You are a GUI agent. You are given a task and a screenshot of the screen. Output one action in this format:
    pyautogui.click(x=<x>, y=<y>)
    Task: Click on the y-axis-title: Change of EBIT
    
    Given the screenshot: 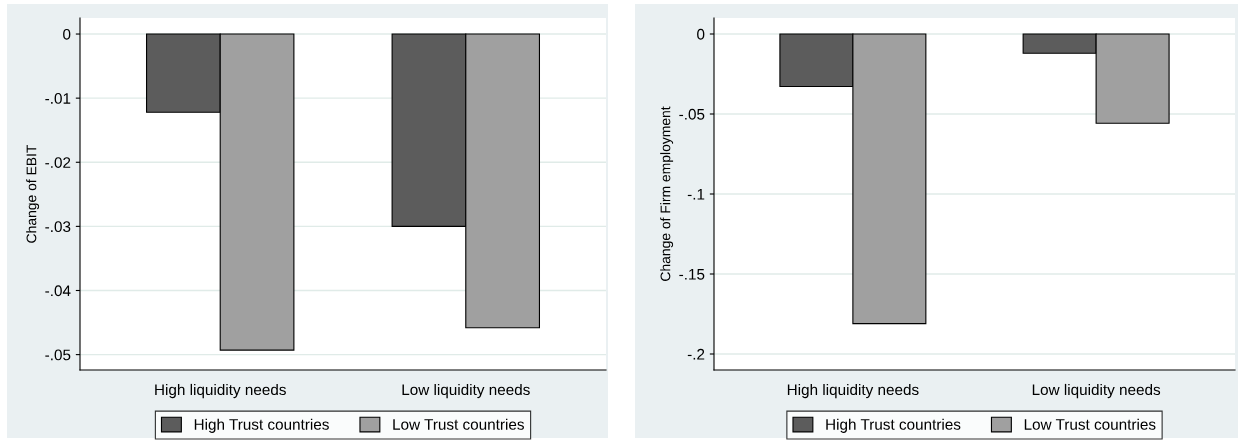 What is the action you would take?
    pyautogui.click(x=33, y=193)
    